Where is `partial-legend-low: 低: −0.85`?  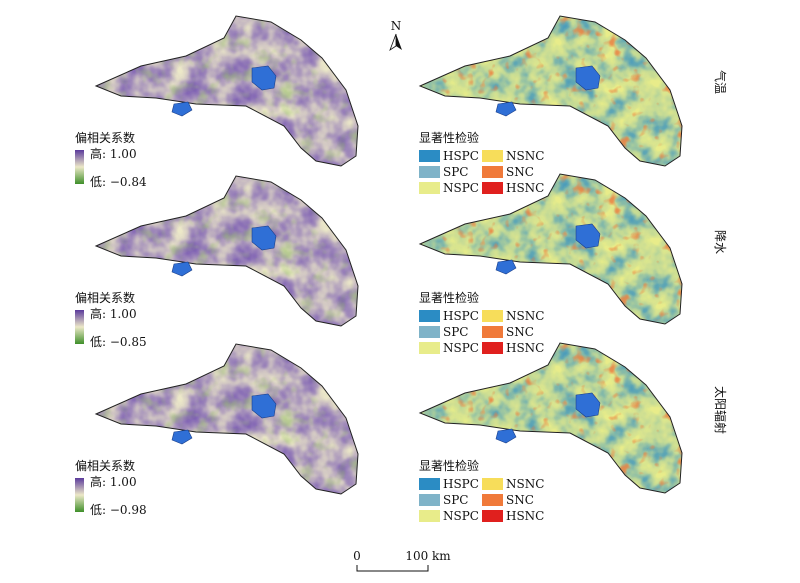
partial-legend-low: 低: −0.85 is located at coordinates (118, 342).